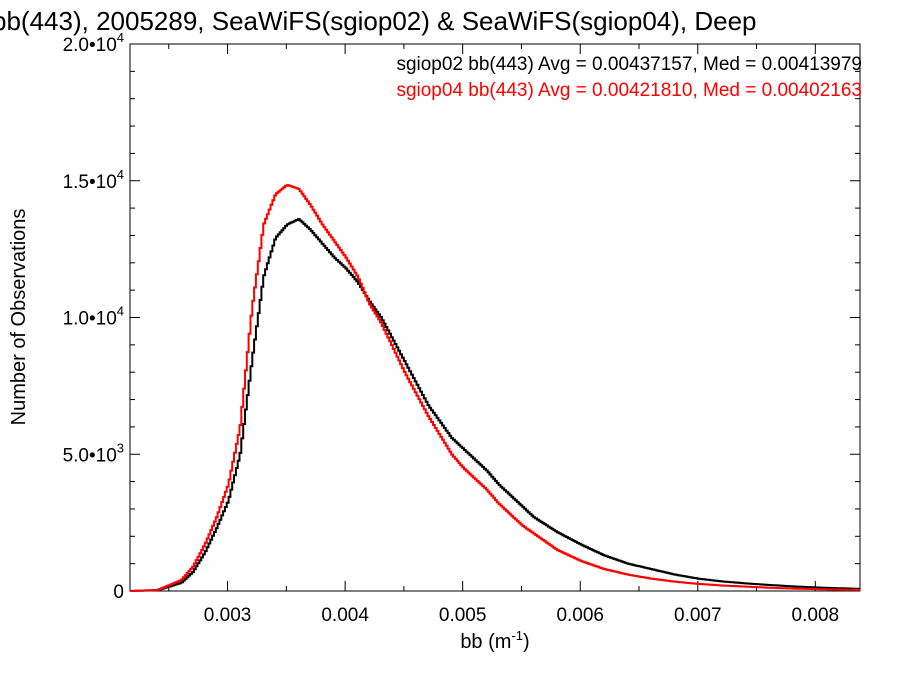 The image size is (900, 675). What do you see at coordinates (698, 615) in the screenshot?
I see `x-tick-label: 0.007` at bounding box center [698, 615].